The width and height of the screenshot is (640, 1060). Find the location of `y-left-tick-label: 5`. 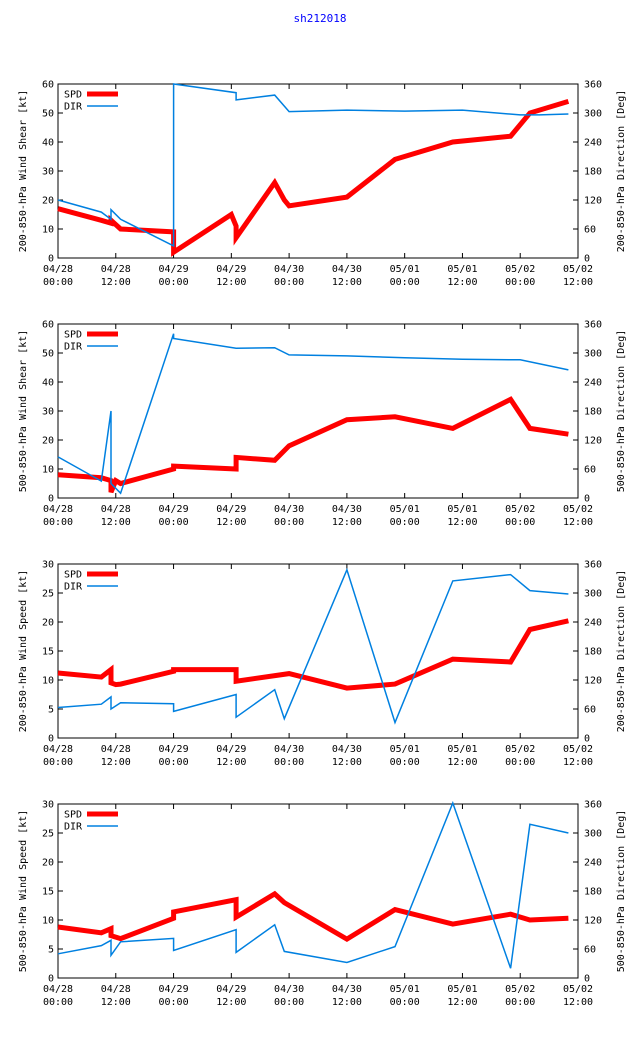

y-left-tick-label: 5 is located at coordinates (51, 710).